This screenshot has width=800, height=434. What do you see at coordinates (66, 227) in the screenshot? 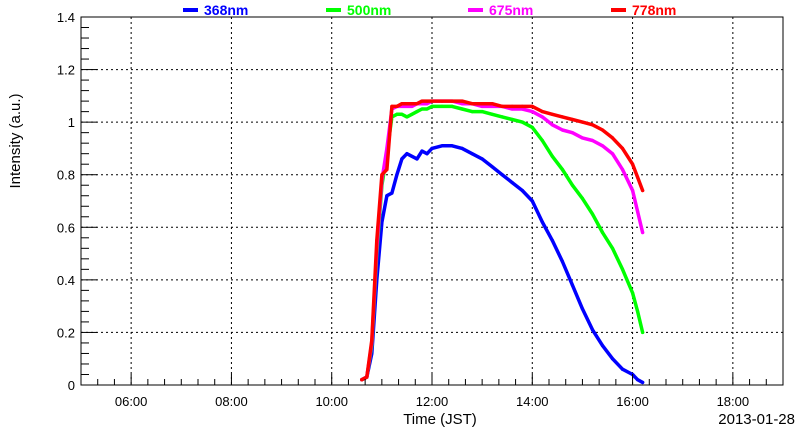
I see `y-tick-label: 0.6` at bounding box center [66, 227].